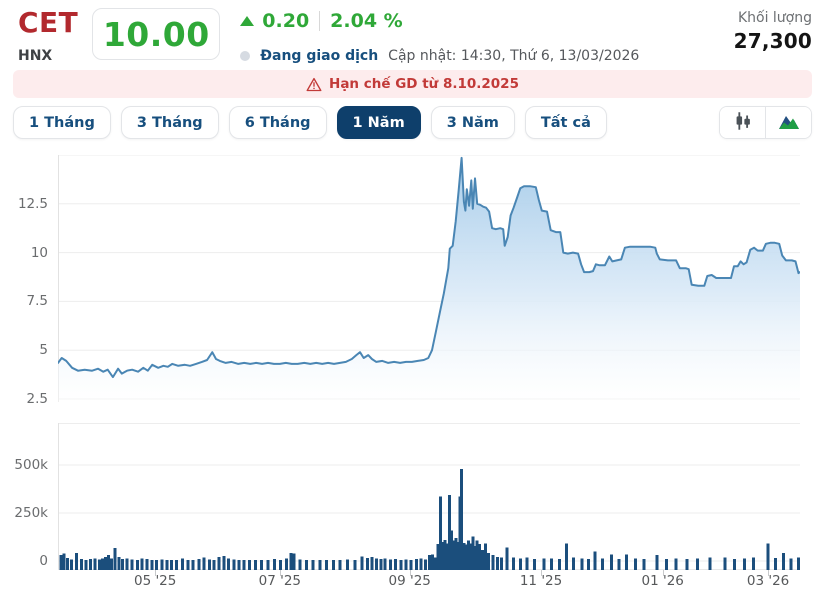 This screenshot has height=602, width=825. I want to click on price-y-tick-label: 5, so click(43, 350).